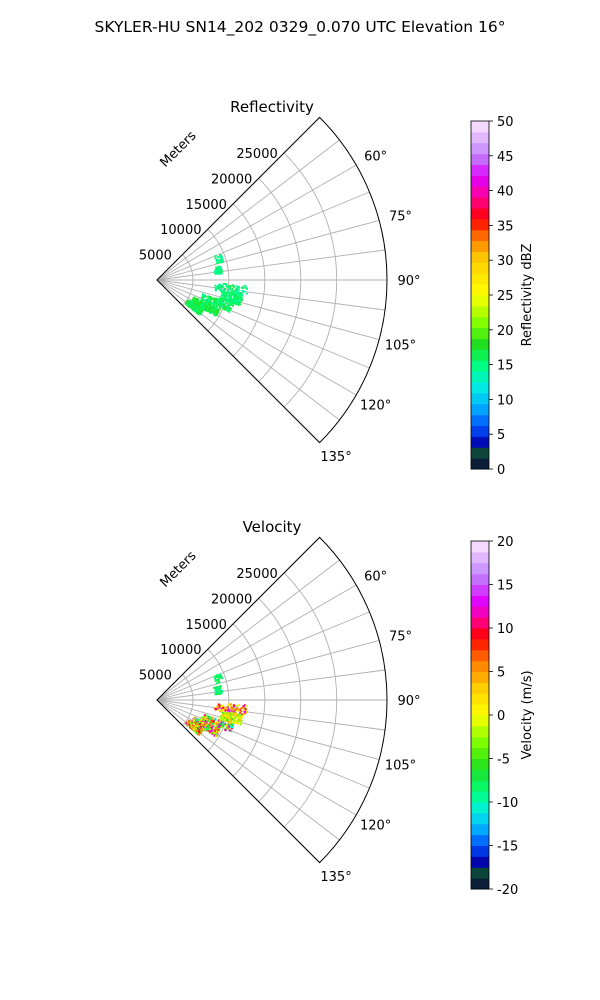  I want to click on colorbar-tick-label: -15, so click(507, 847).